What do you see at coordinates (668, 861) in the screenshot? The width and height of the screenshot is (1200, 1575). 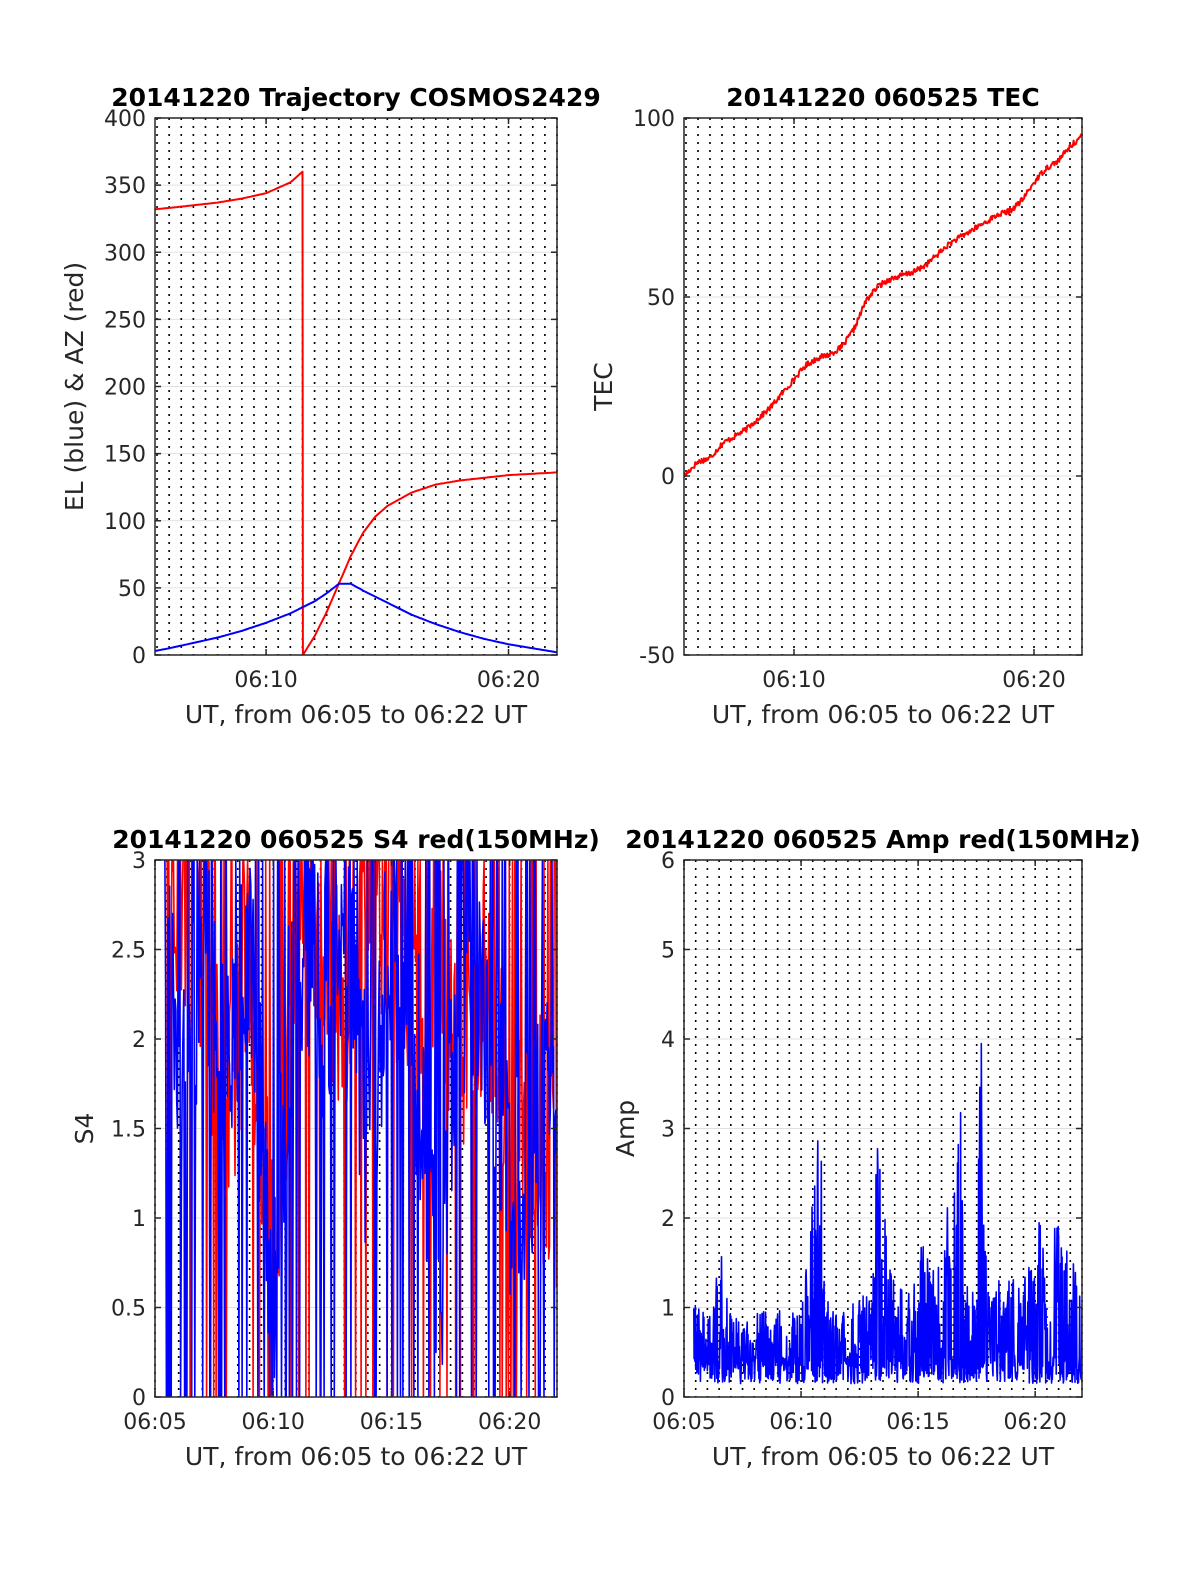 I see `y-tick-label: 6` at bounding box center [668, 861].